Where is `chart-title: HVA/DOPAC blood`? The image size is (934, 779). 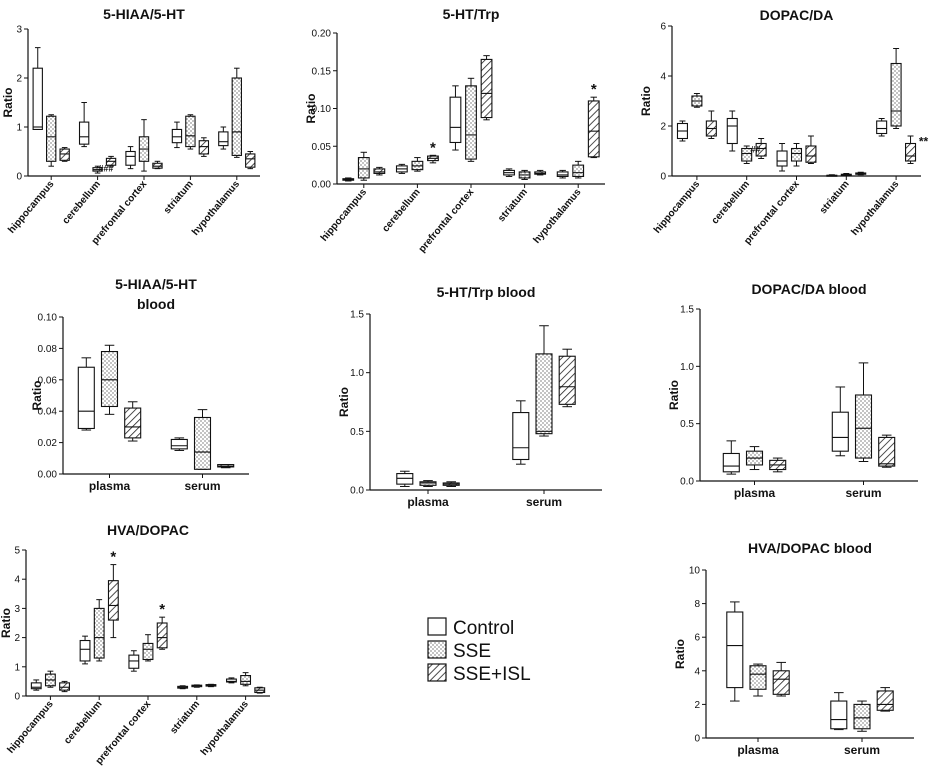 chart-title: HVA/DOPAC blood is located at coordinates (810, 548).